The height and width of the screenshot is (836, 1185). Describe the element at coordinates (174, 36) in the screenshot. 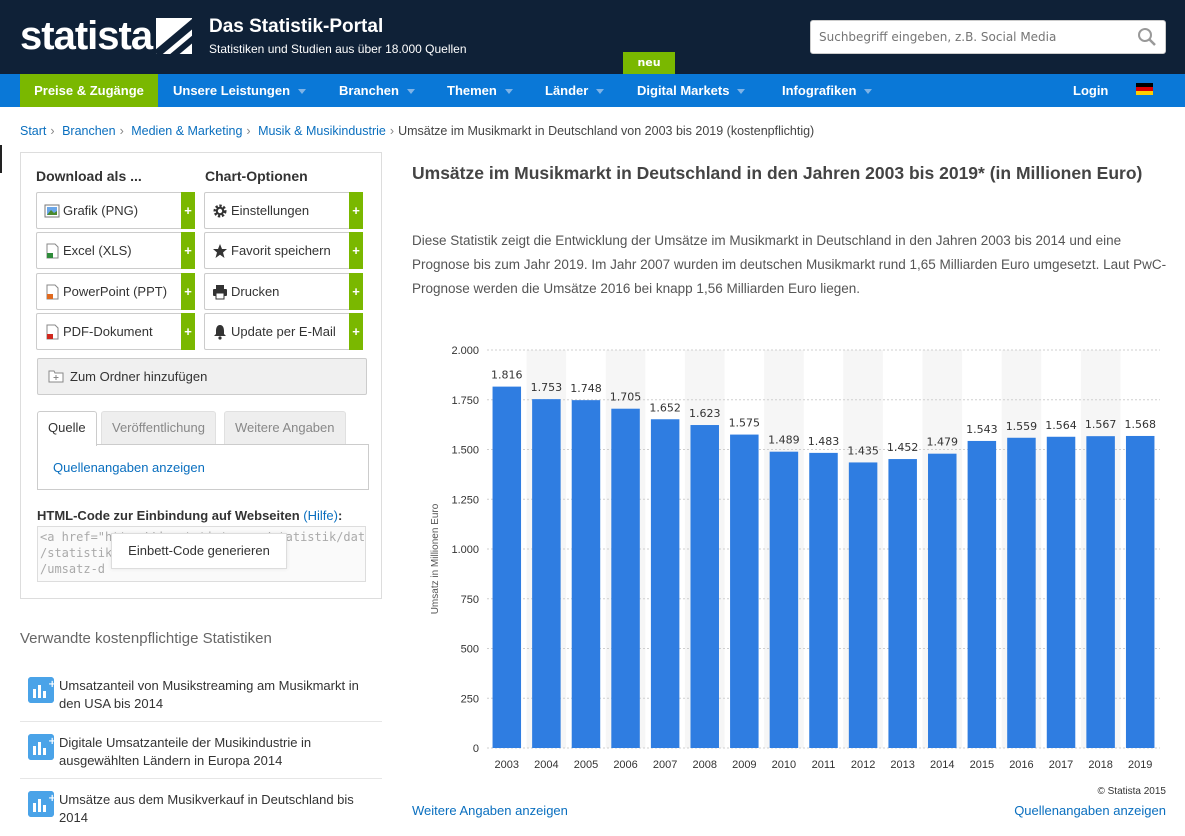

I see `logo-mark-icon` at that location.